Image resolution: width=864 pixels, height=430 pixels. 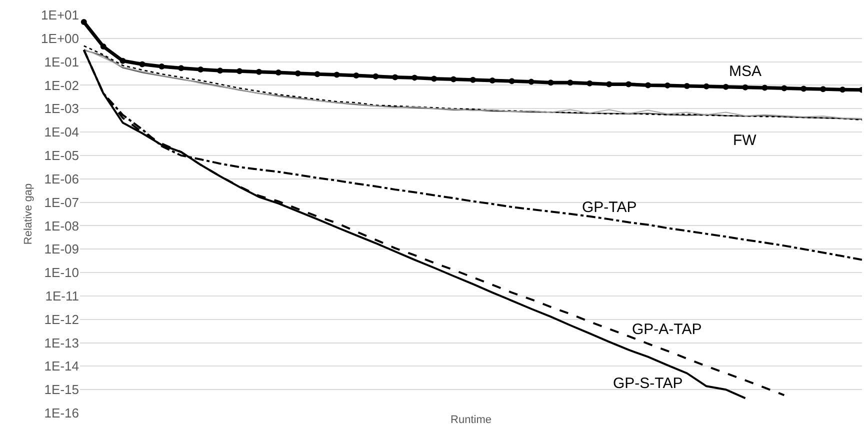 What do you see at coordinates (745, 71) in the screenshot?
I see `series-label: MSA` at bounding box center [745, 71].